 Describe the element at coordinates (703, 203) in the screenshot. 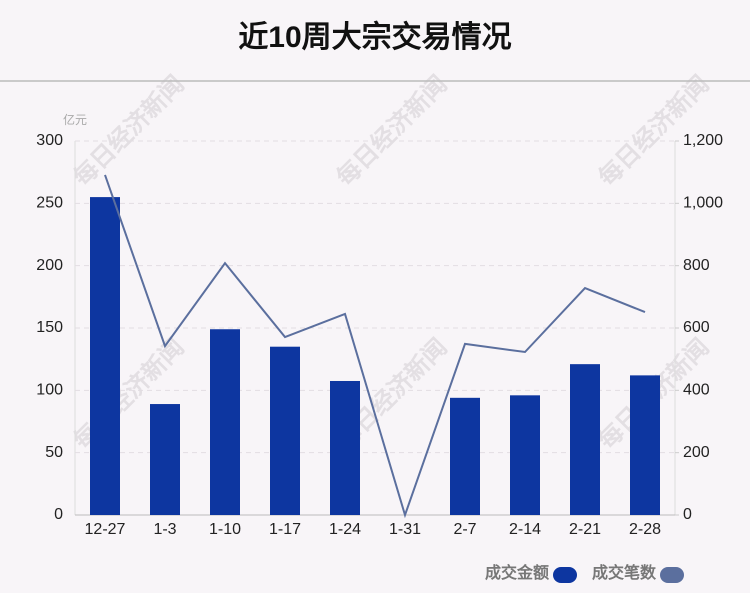

I see `y2-tick-label: 1,000` at that location.